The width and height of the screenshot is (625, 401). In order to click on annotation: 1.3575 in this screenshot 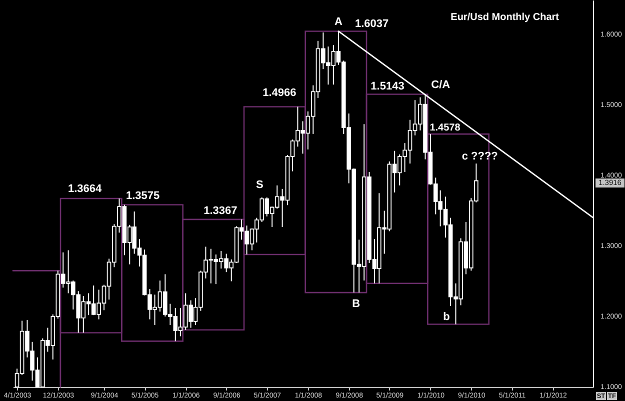, I will do `click(143, 196)`.